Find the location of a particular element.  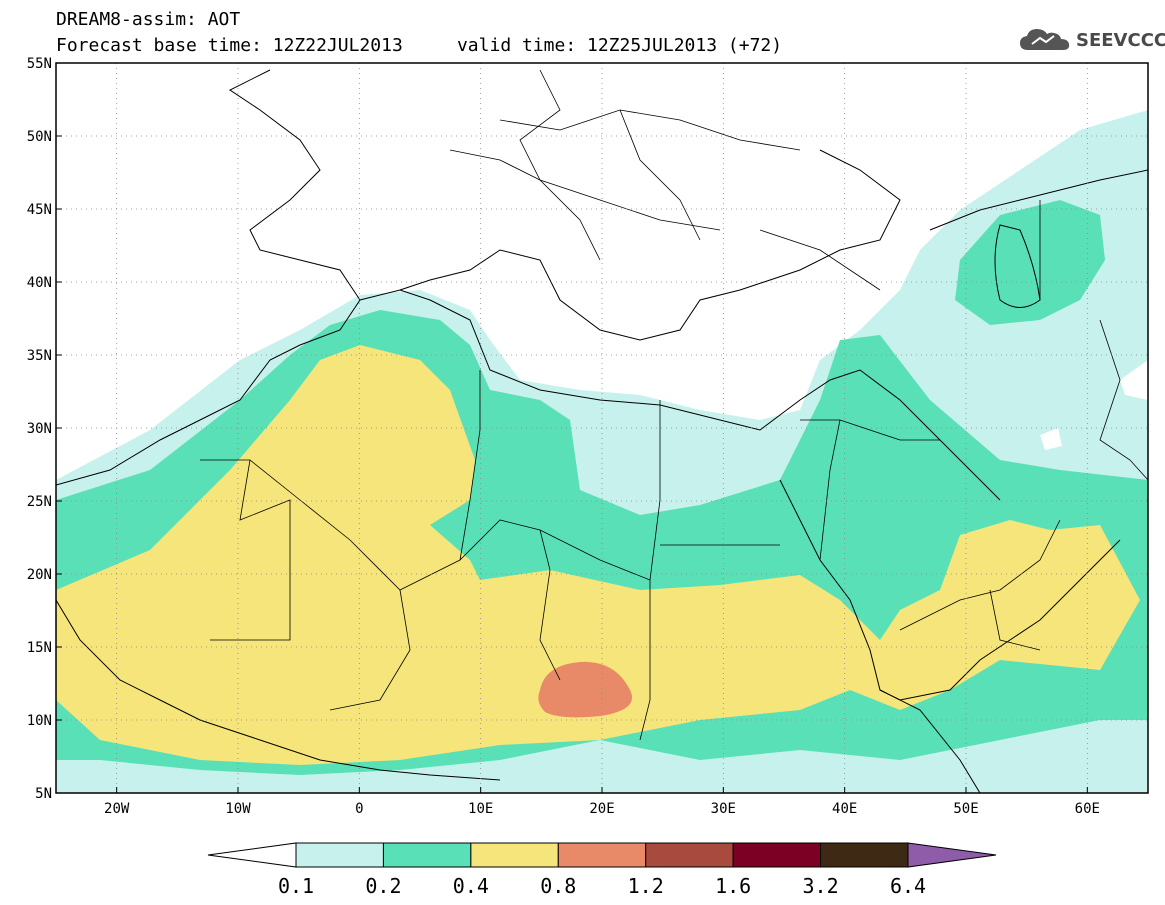

colorbar-under-triangle is located at coordinates (252, 855).